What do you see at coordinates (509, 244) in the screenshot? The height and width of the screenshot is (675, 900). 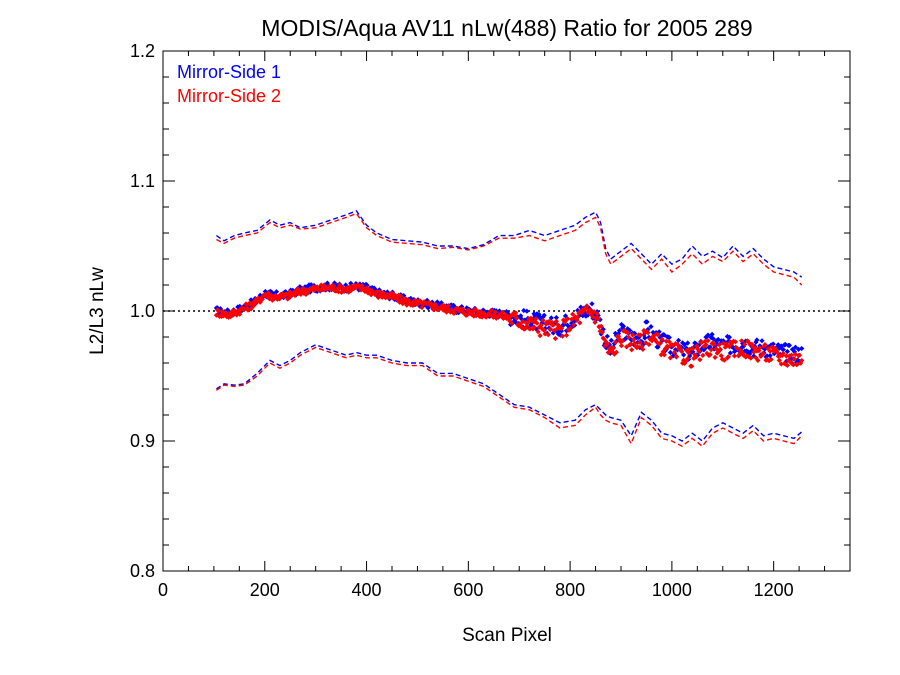 I see `envelope-upper-line` at bounding box center [509, 244].